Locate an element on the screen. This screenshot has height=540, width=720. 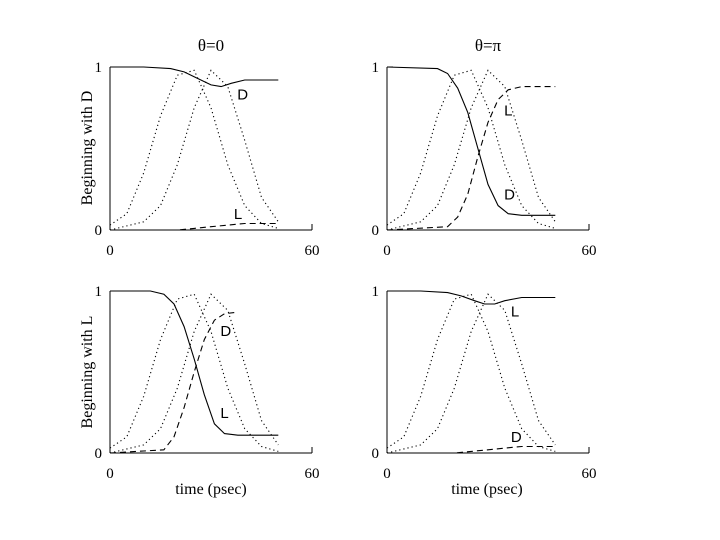
subplot-4: 0 1 0 60 L D is located at coordinates (484, 383).